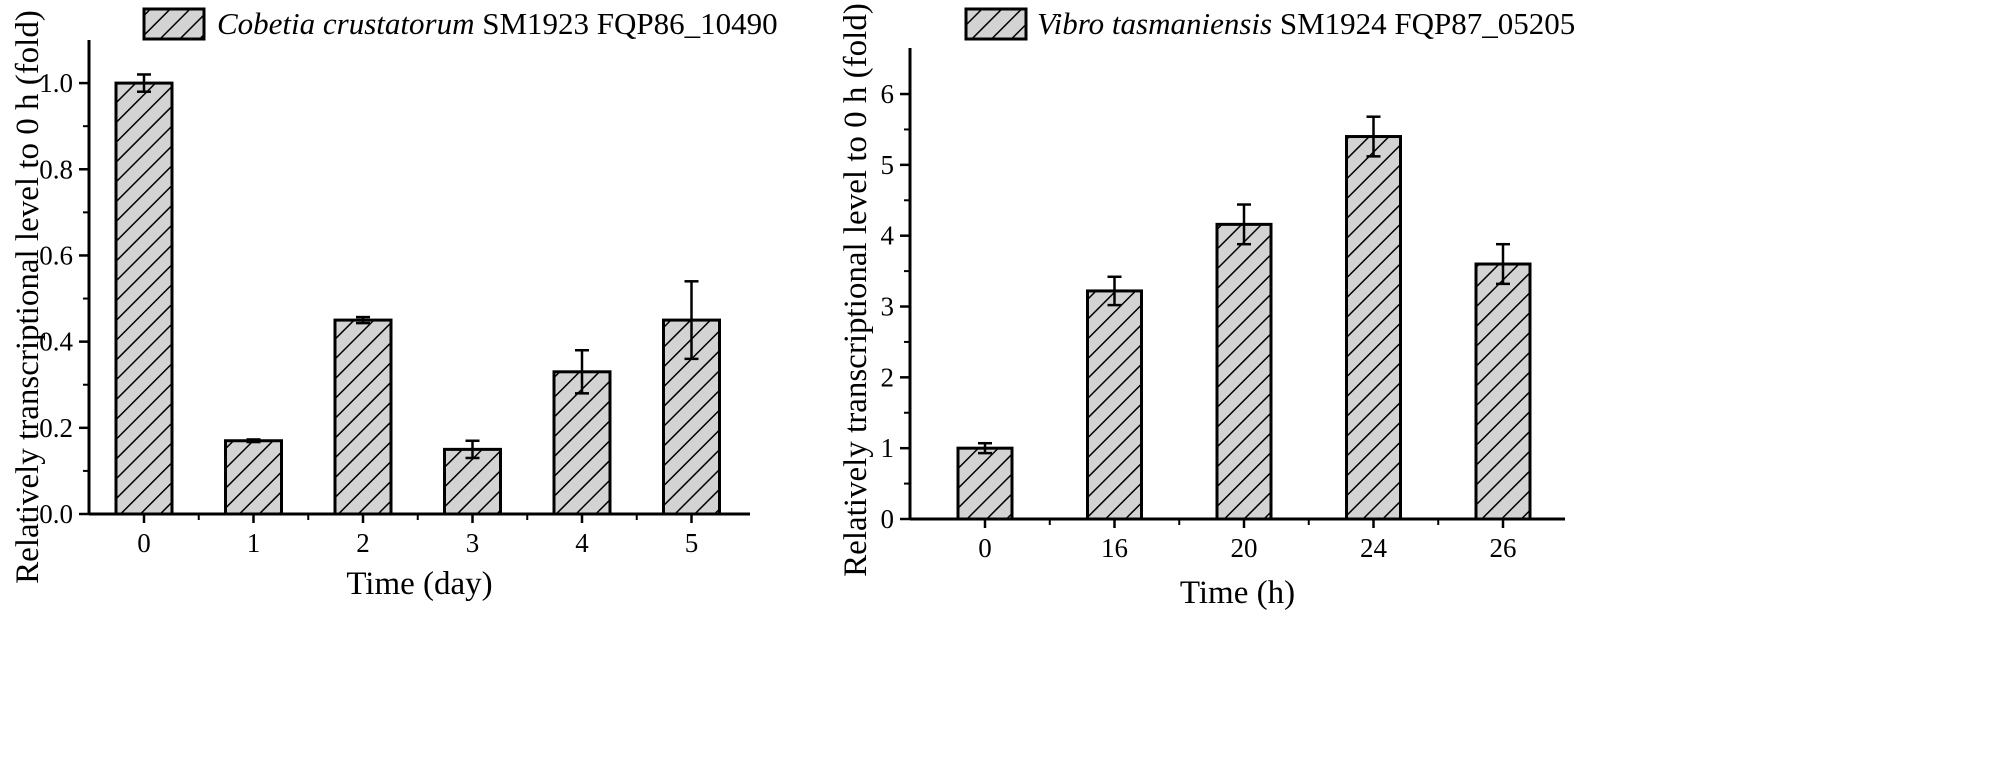 The width and height of the screenshot is (1991, 777). What do you see at coordinates (254, 543) in the screenshot?
I see `x-tick-label: 1` at bounding box center [254, 543].